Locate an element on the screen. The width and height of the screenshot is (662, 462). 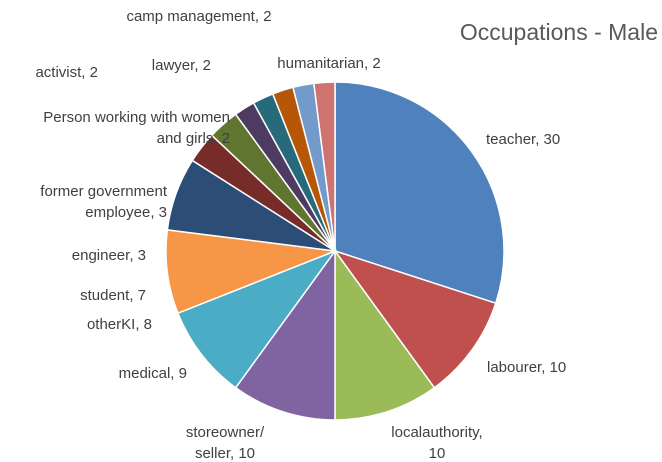
chart-title: Occupations - Male is located at coordinates (559, 32).